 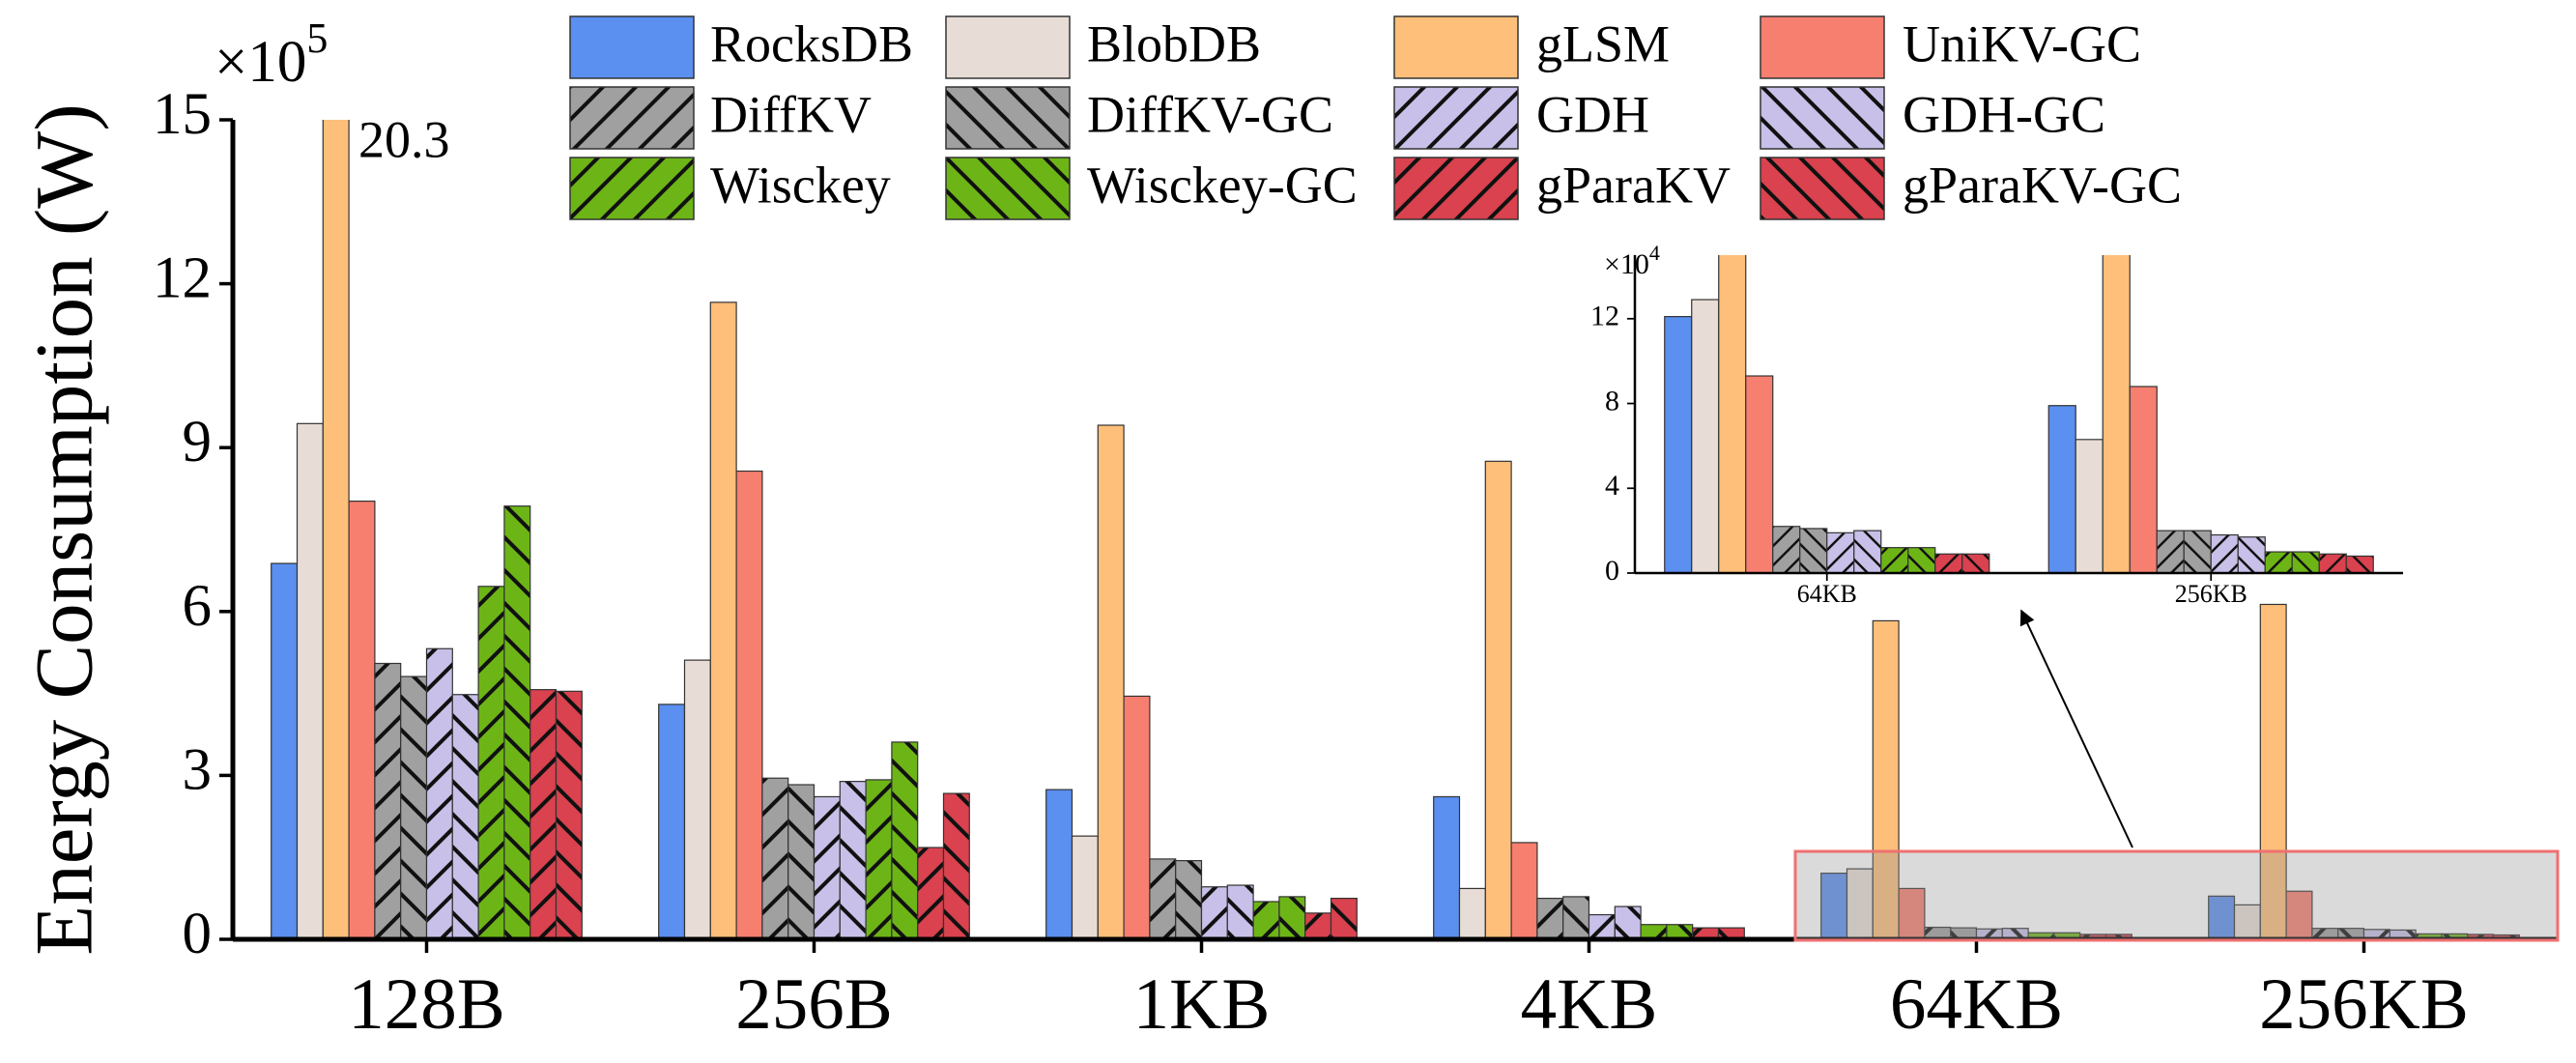 I want to click on legend-label: UniKV-GC, so click(x=2022, y=43).